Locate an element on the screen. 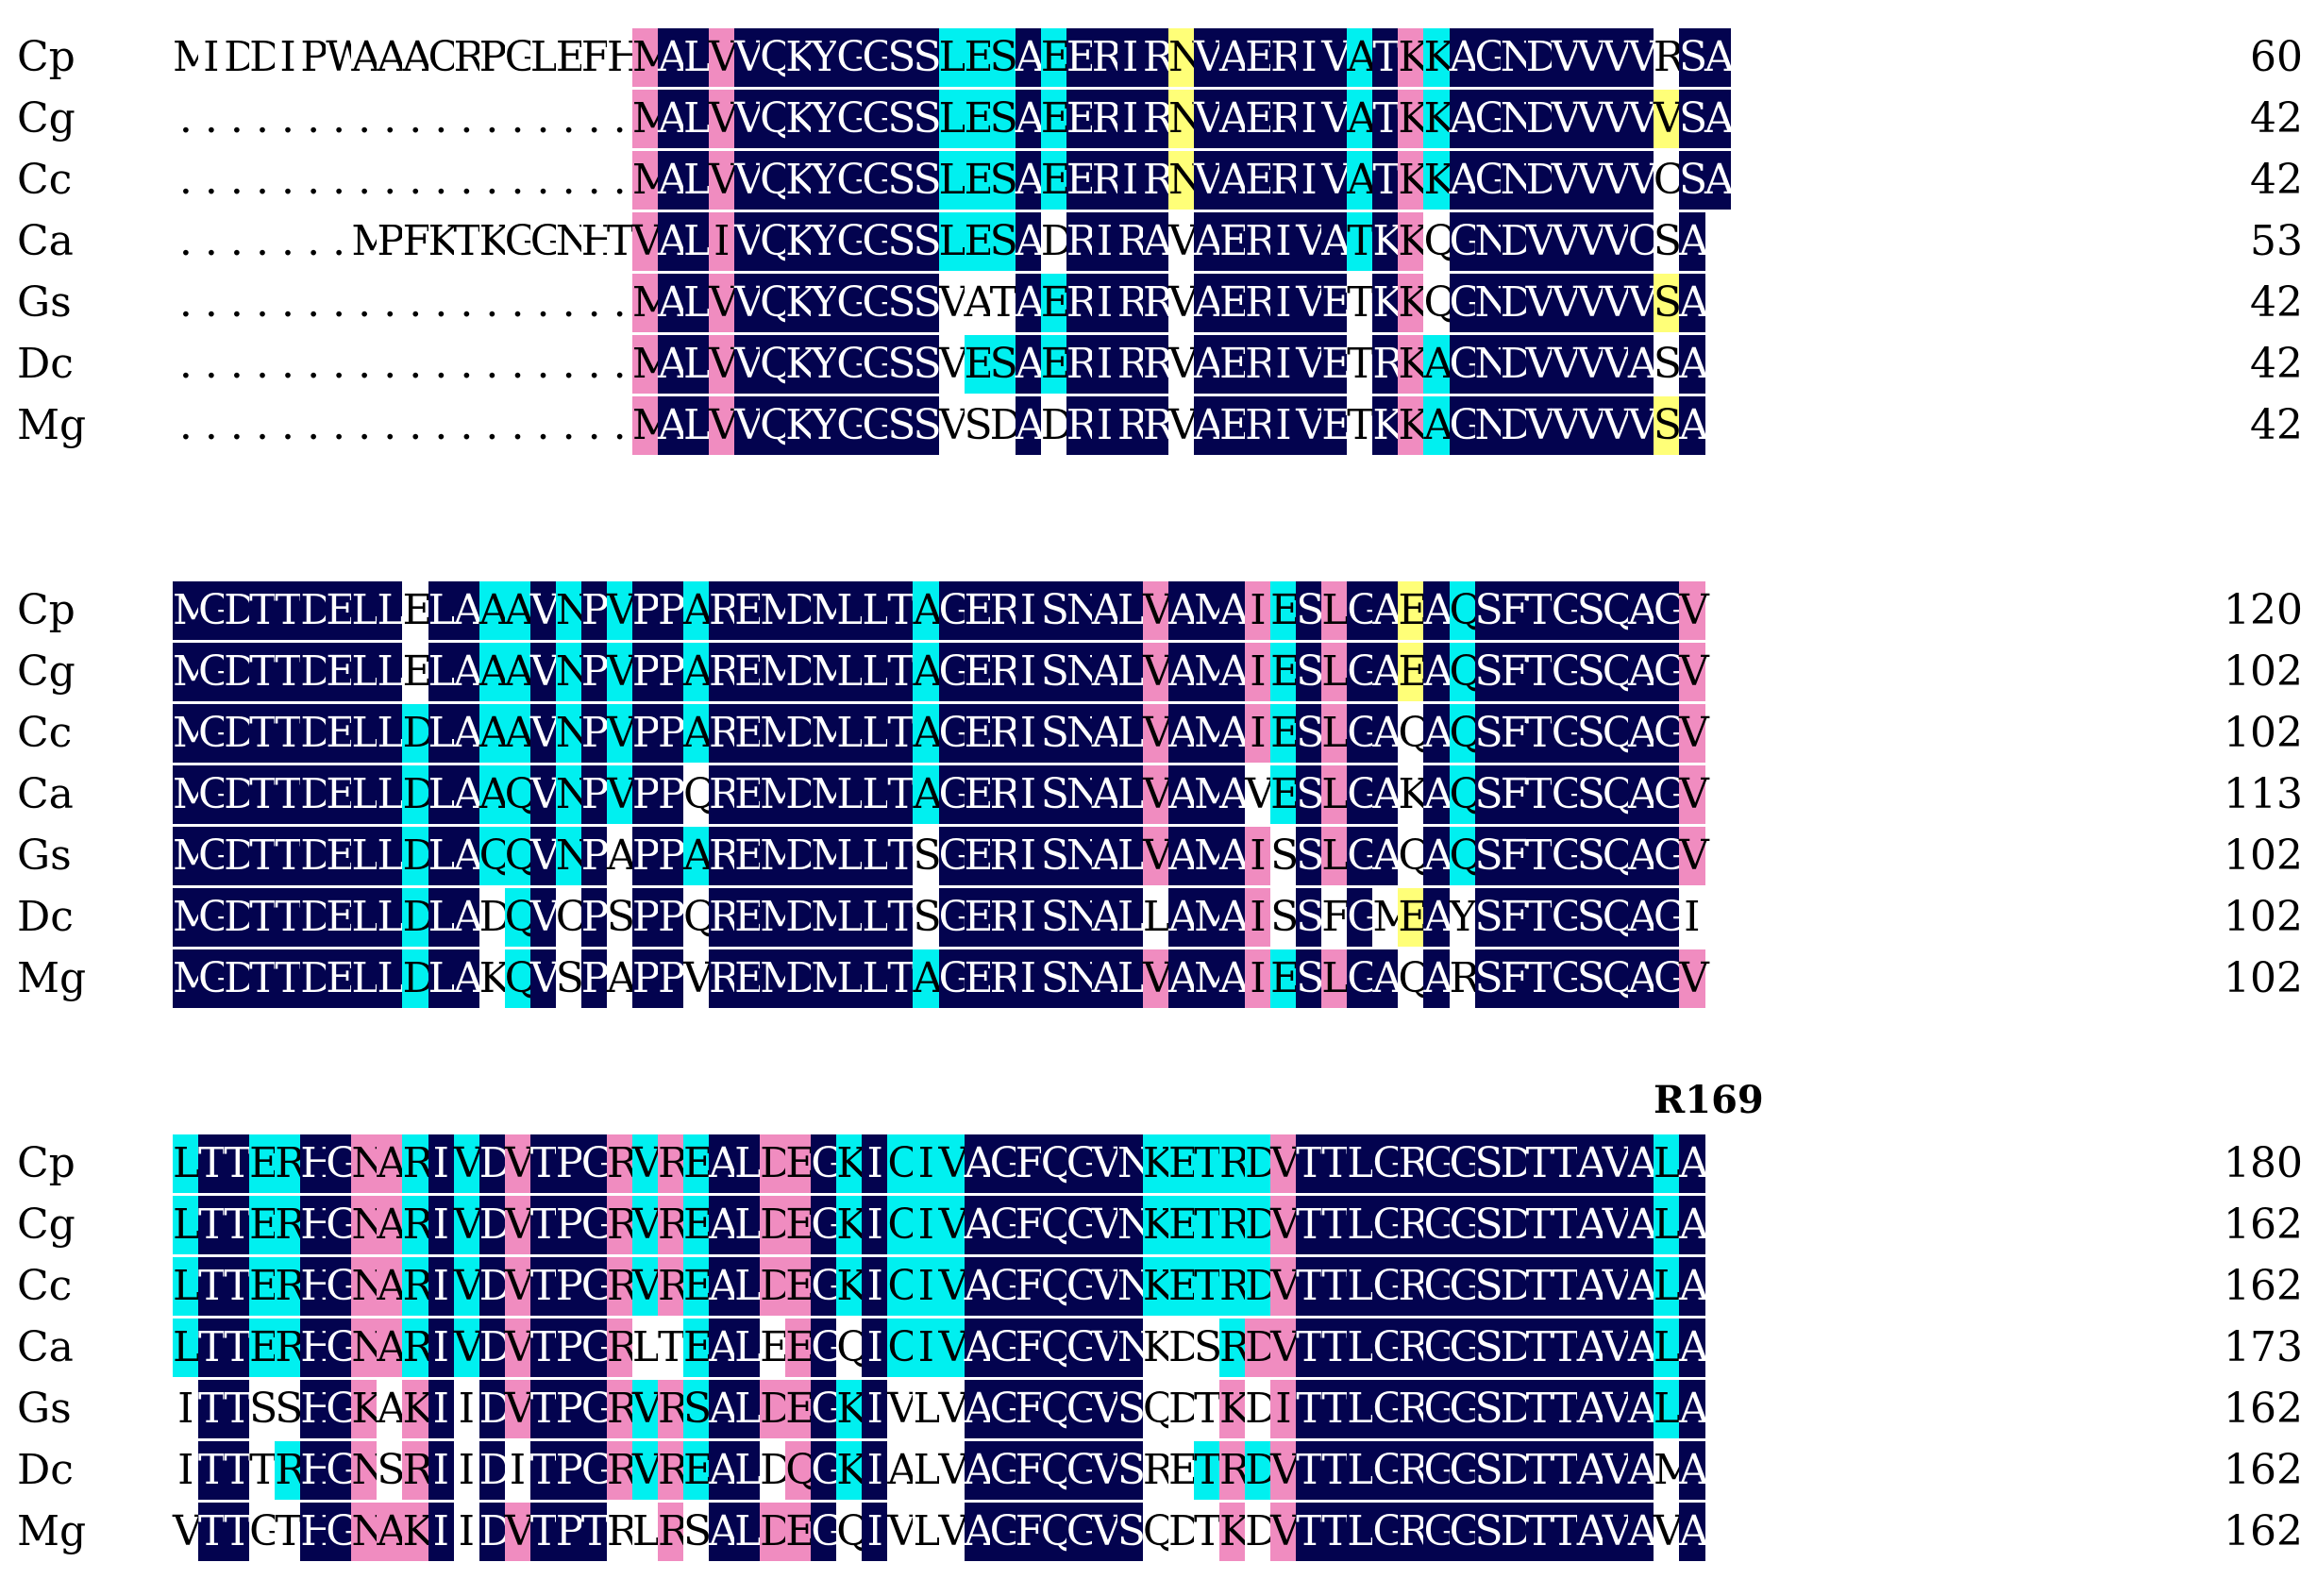  species-label: Cg is located at coordinates (46, 1225).